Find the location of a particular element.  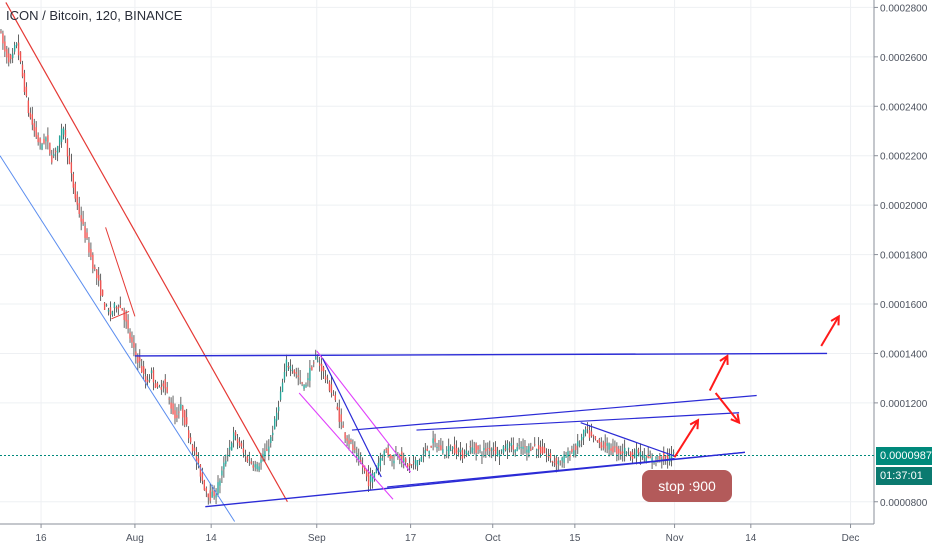

y-tick-label: 0.0001400 is located at coordinates (904, 354).